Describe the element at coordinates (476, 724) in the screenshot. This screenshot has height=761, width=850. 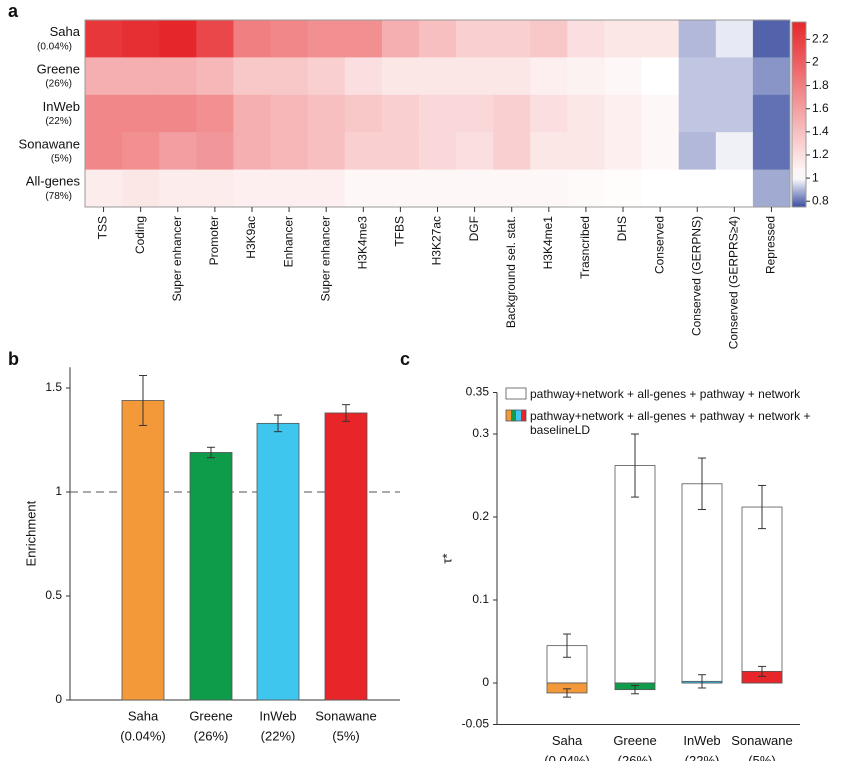
I see `y-tick-label: -0.05` at that location.